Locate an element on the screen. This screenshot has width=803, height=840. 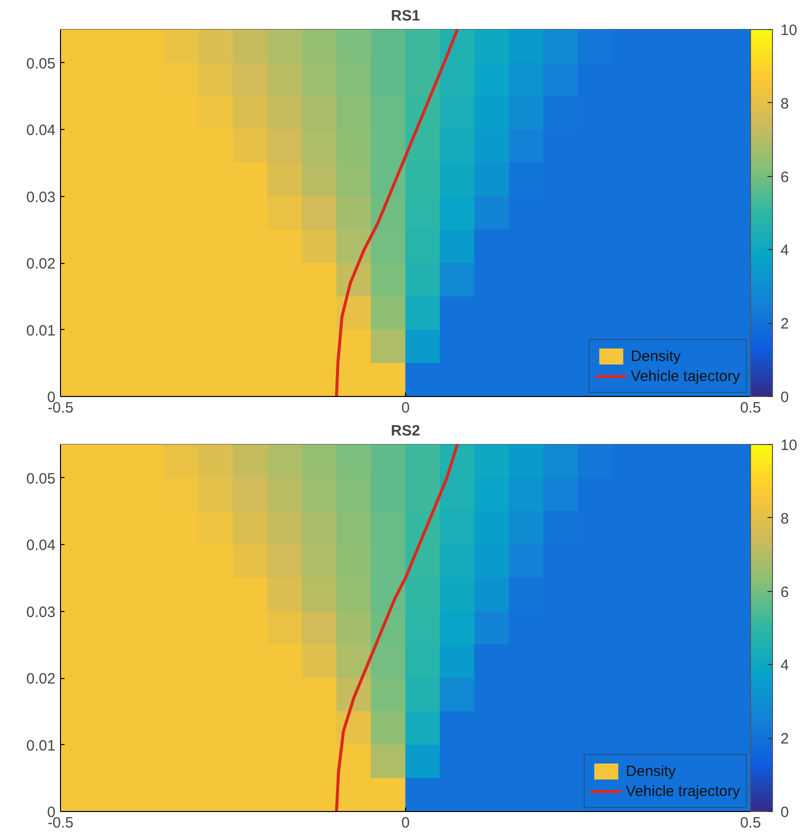
legend-label: Vehicle tajectory is located at coordinates (685, 376).